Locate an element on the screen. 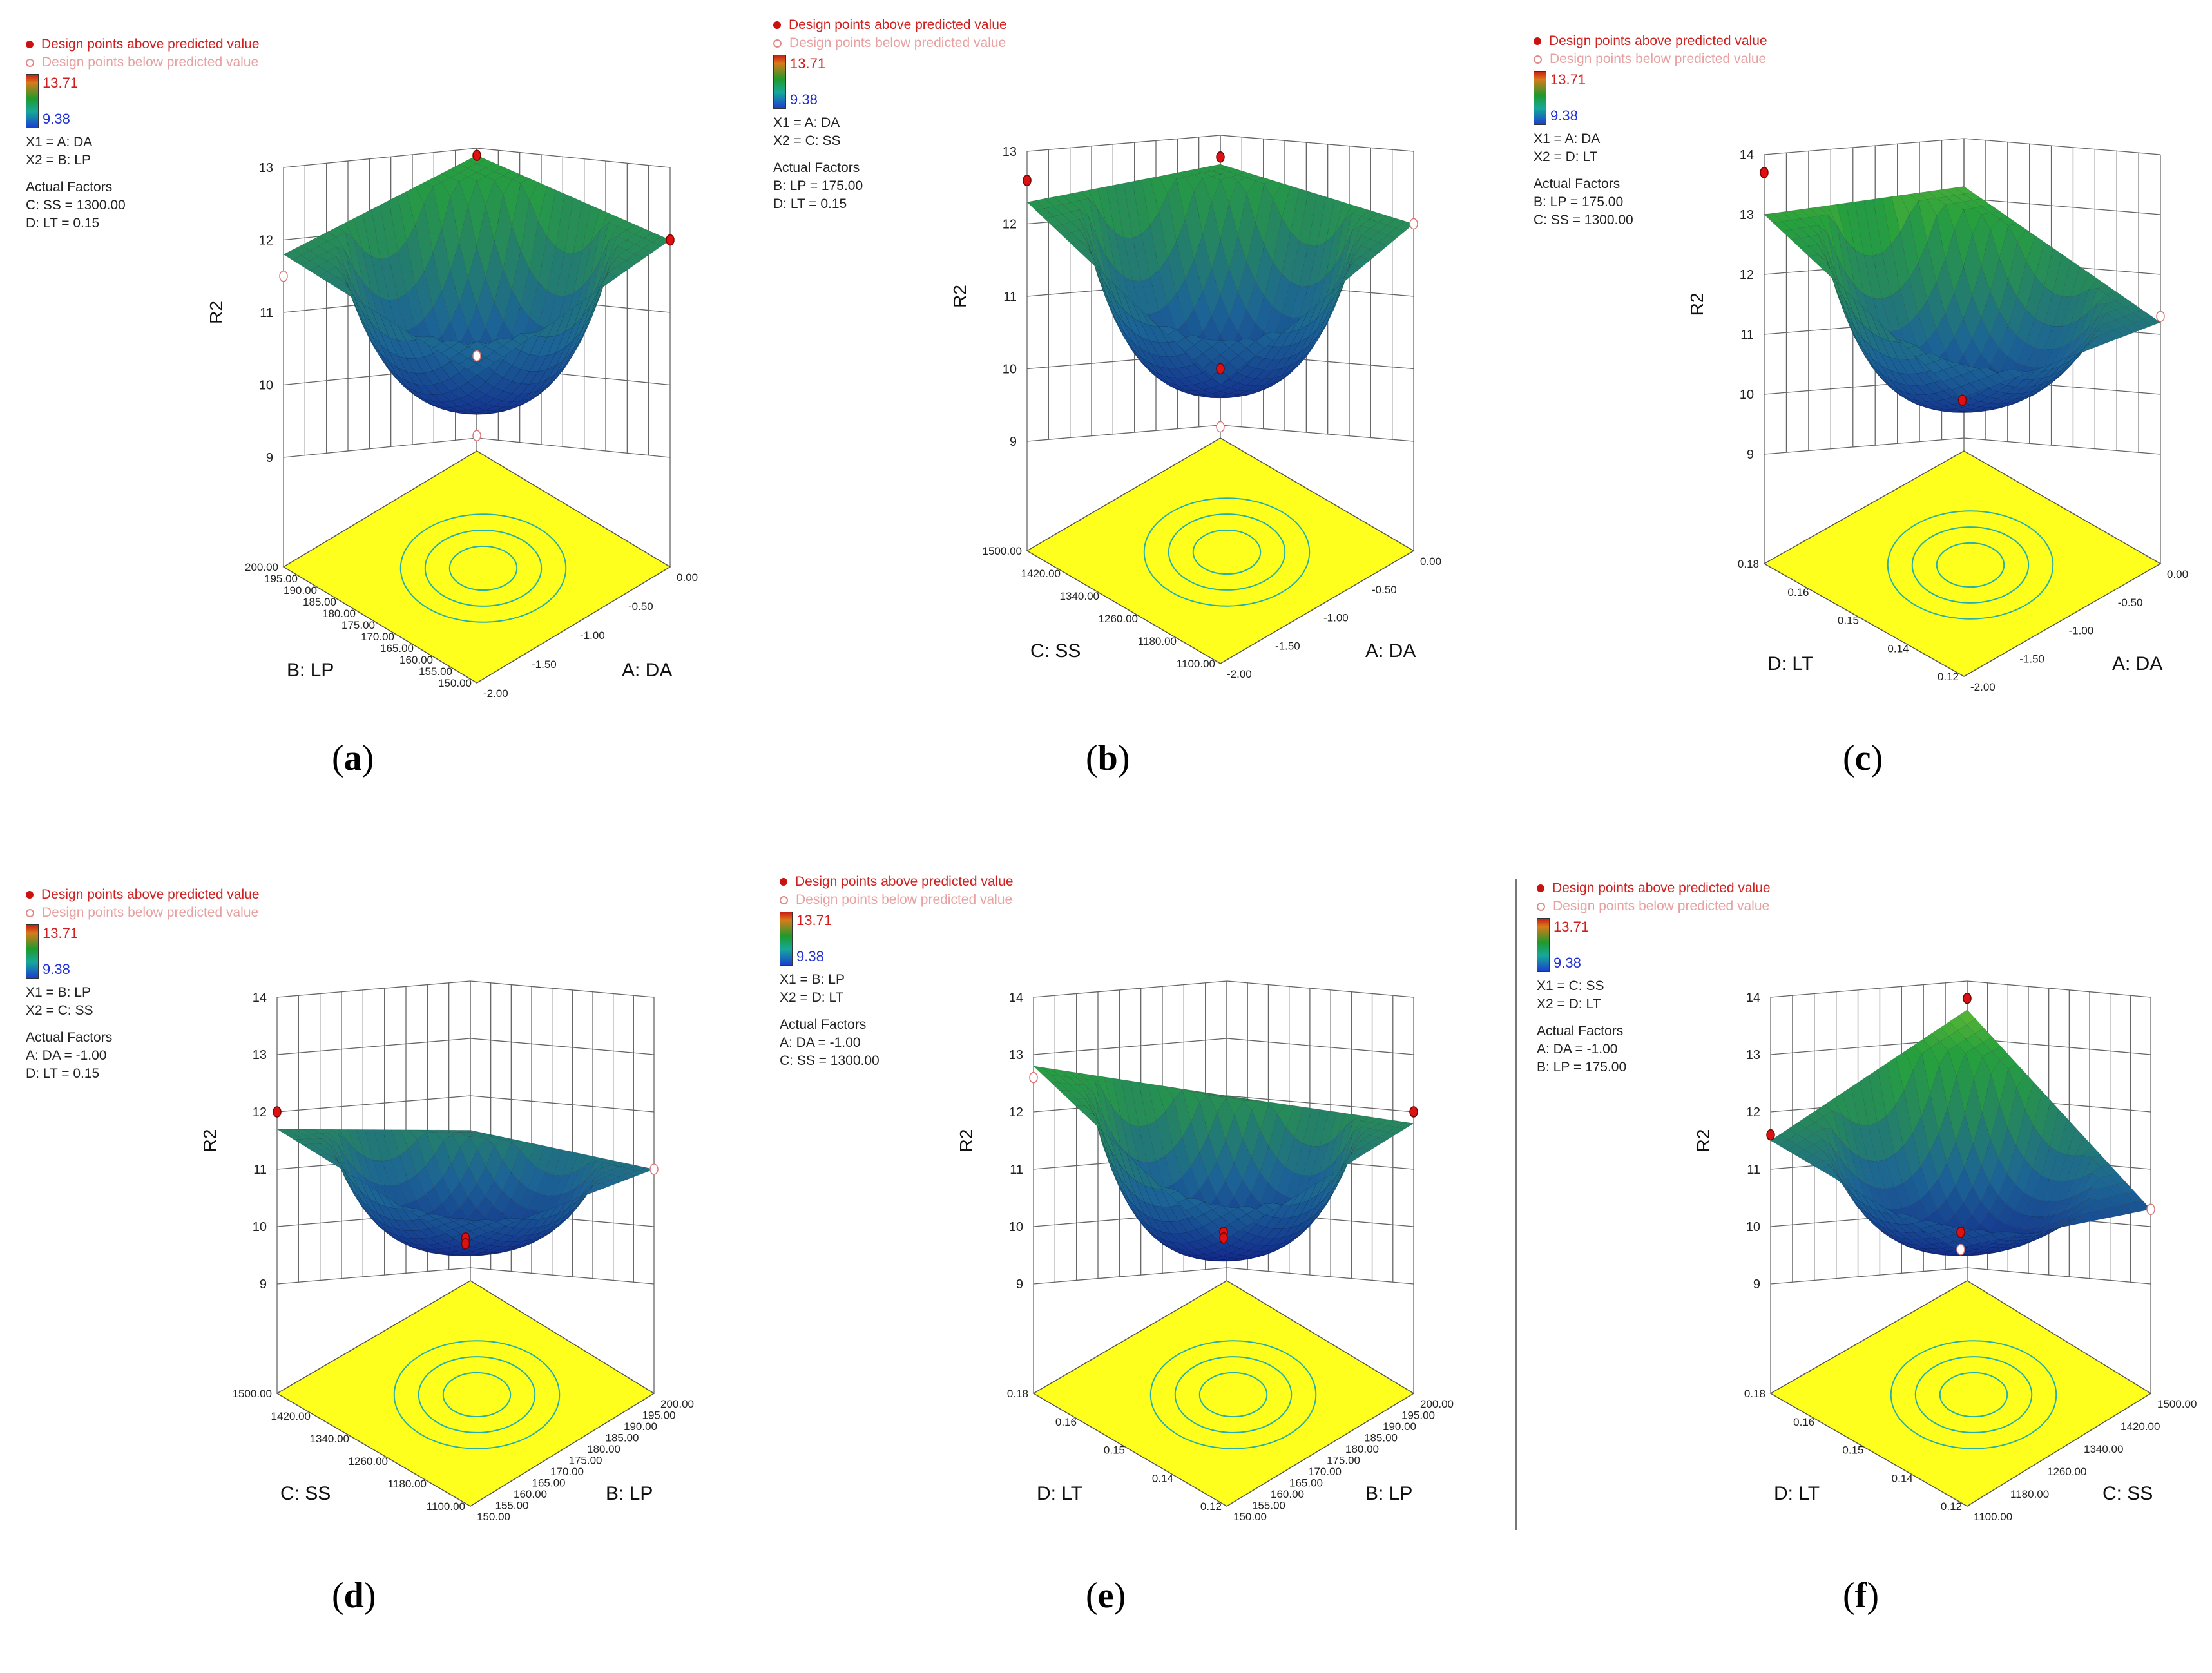 This screenshot has height=1673, width=2212. actual-factor-2: C: SS = 1300.00 is located at coordinates (1583, 220).